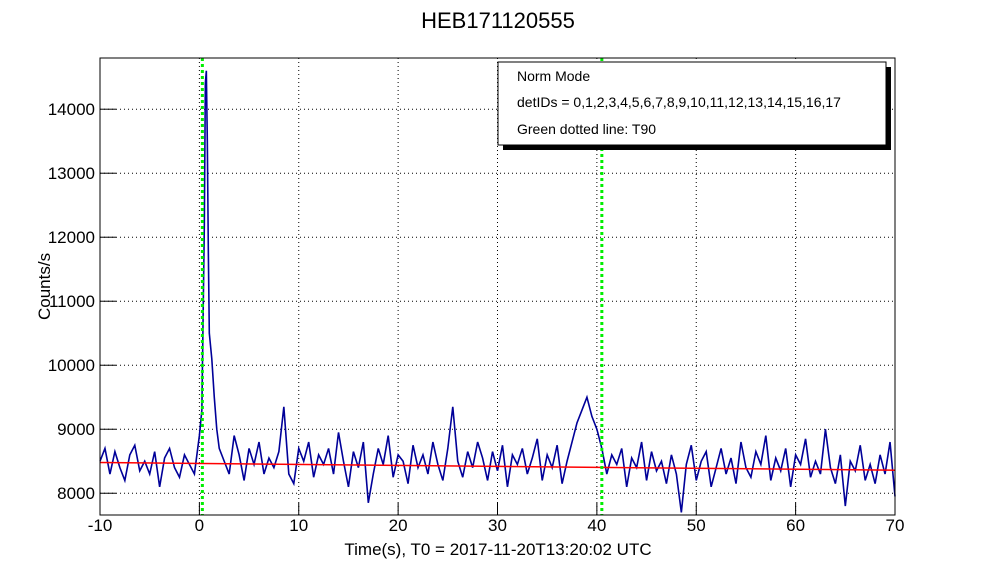 The width and height of the screenshot is (996, 577). Describe the element at coordinates (44, 286) in the screenshot. I see `y-axis-label: Counts/s` at that location.